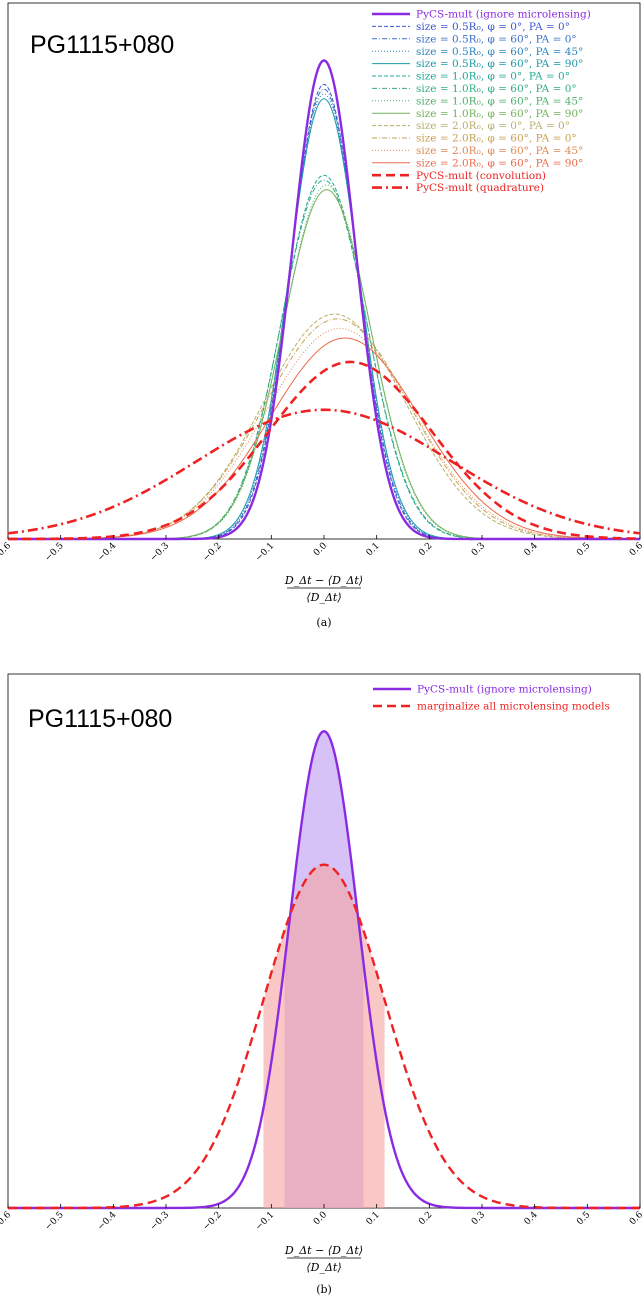  I want to click on chart-title-b: PG1115+080, so click(100, 719).